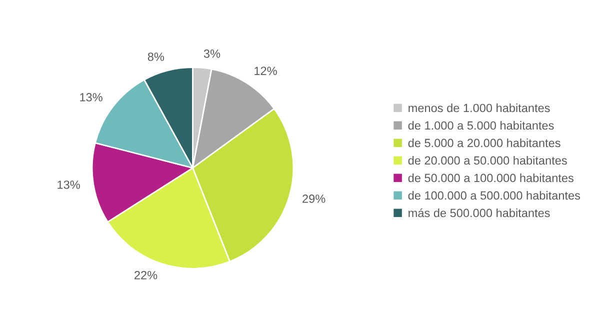  I want to click on legend-label: de 100.000 a 500.000 habitantes, so click(494, 195).